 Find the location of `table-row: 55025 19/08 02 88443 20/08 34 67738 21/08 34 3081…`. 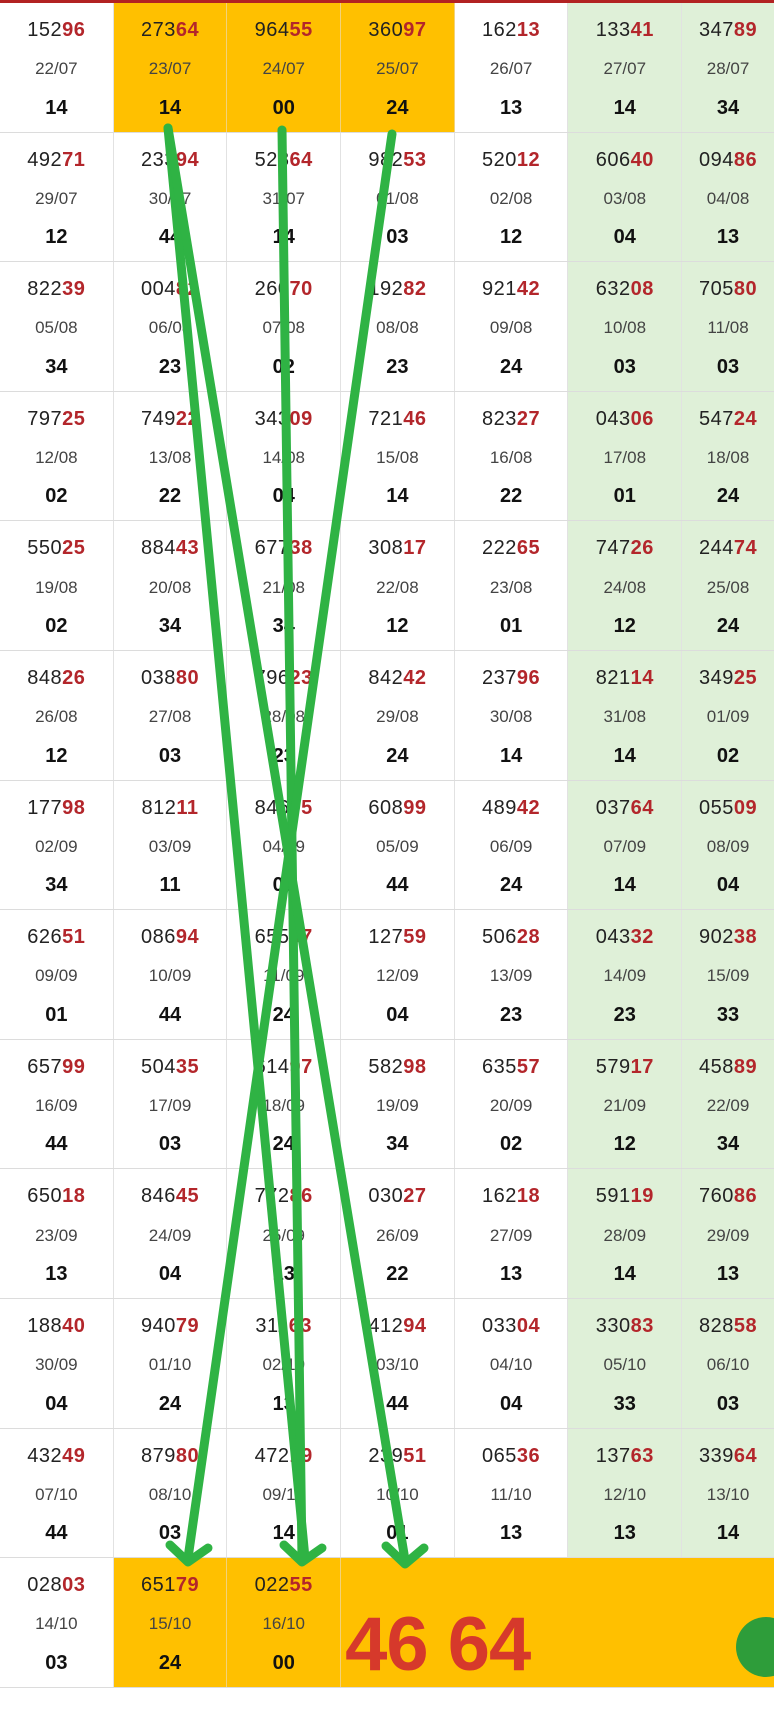

table-row: 55025 19/08 02 88443 20/08 34 67738 21/08 34 3081… is located at coordinates (387, 586).